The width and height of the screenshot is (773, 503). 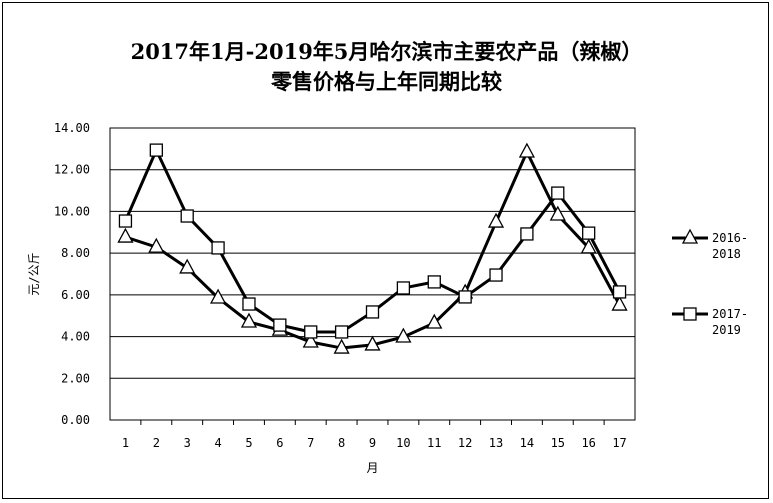 What do you see at coordinates (75, 253) in the screenshot?
I see `y-tick-label: 8.00` at bounding box center [75, 253].